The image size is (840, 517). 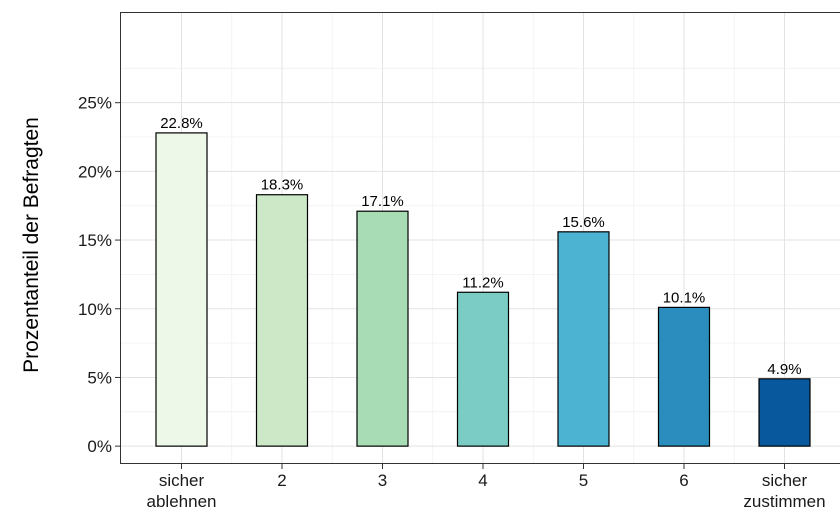 What do you see at coordinates (282, 185) in the screenshot?
I see `bar-value-label: 18.3%` at bounding box center [282, 185].